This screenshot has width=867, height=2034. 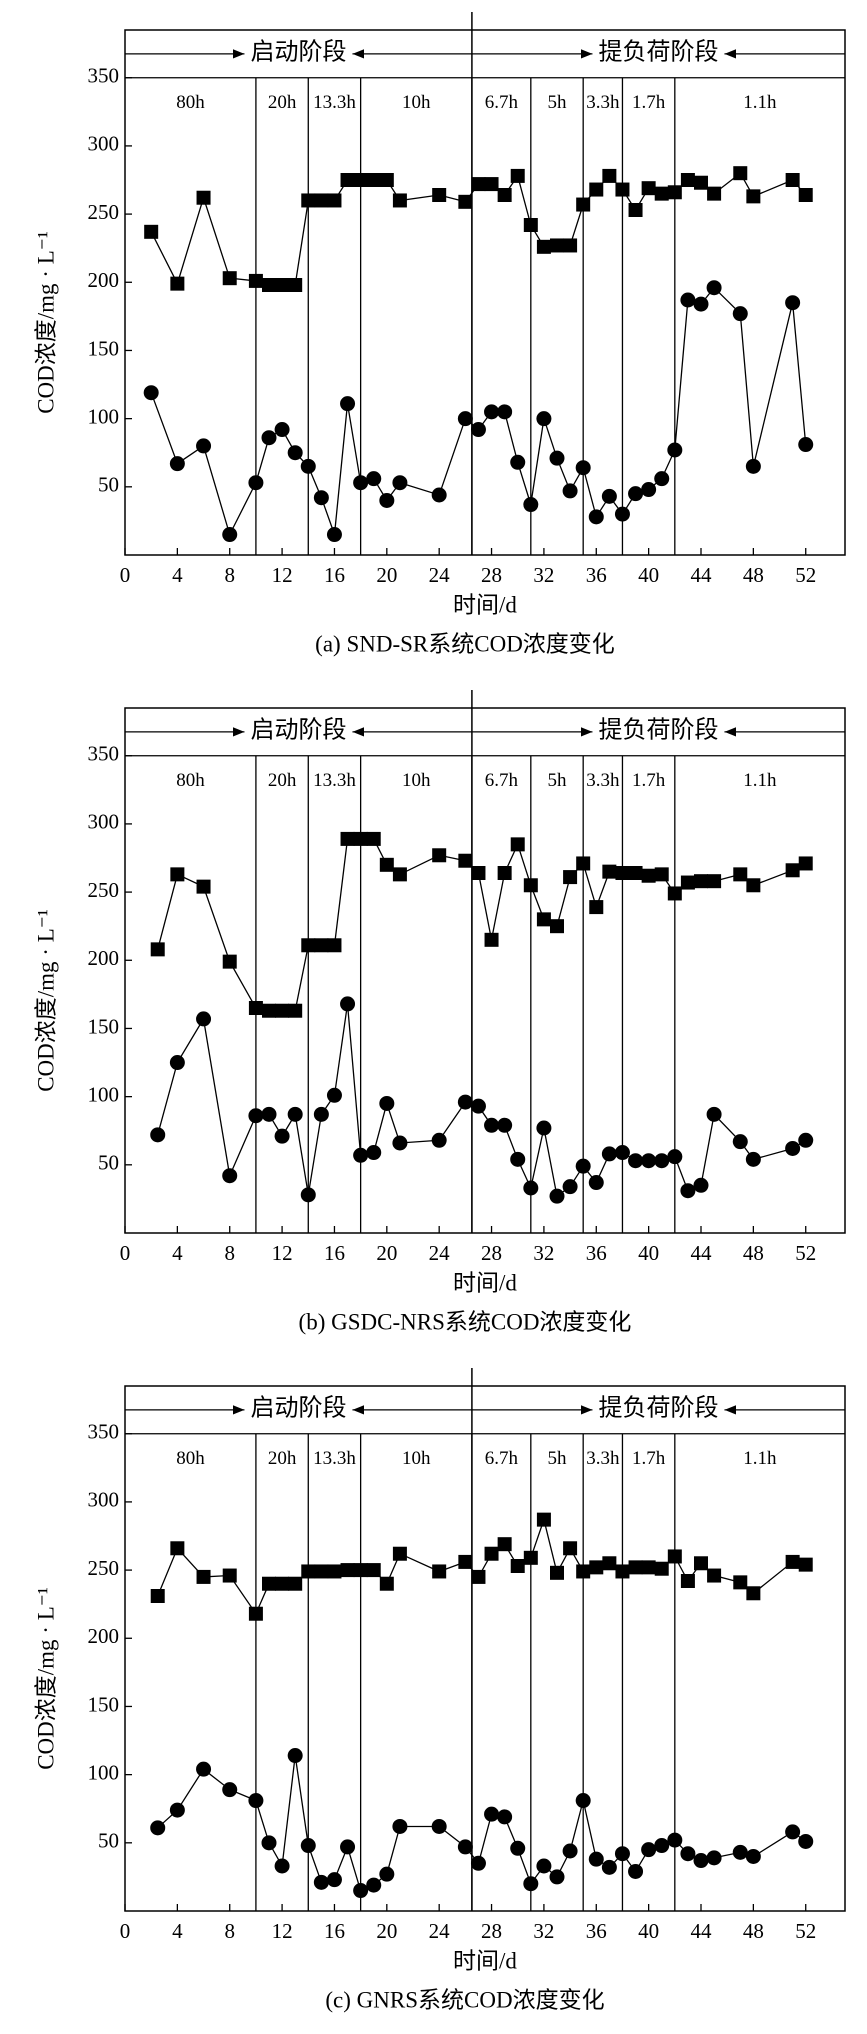 What do you see at coordinates (104, 416) in the screenshot?
I see `y-tick-label: 100` at bounding box center [104, 416].